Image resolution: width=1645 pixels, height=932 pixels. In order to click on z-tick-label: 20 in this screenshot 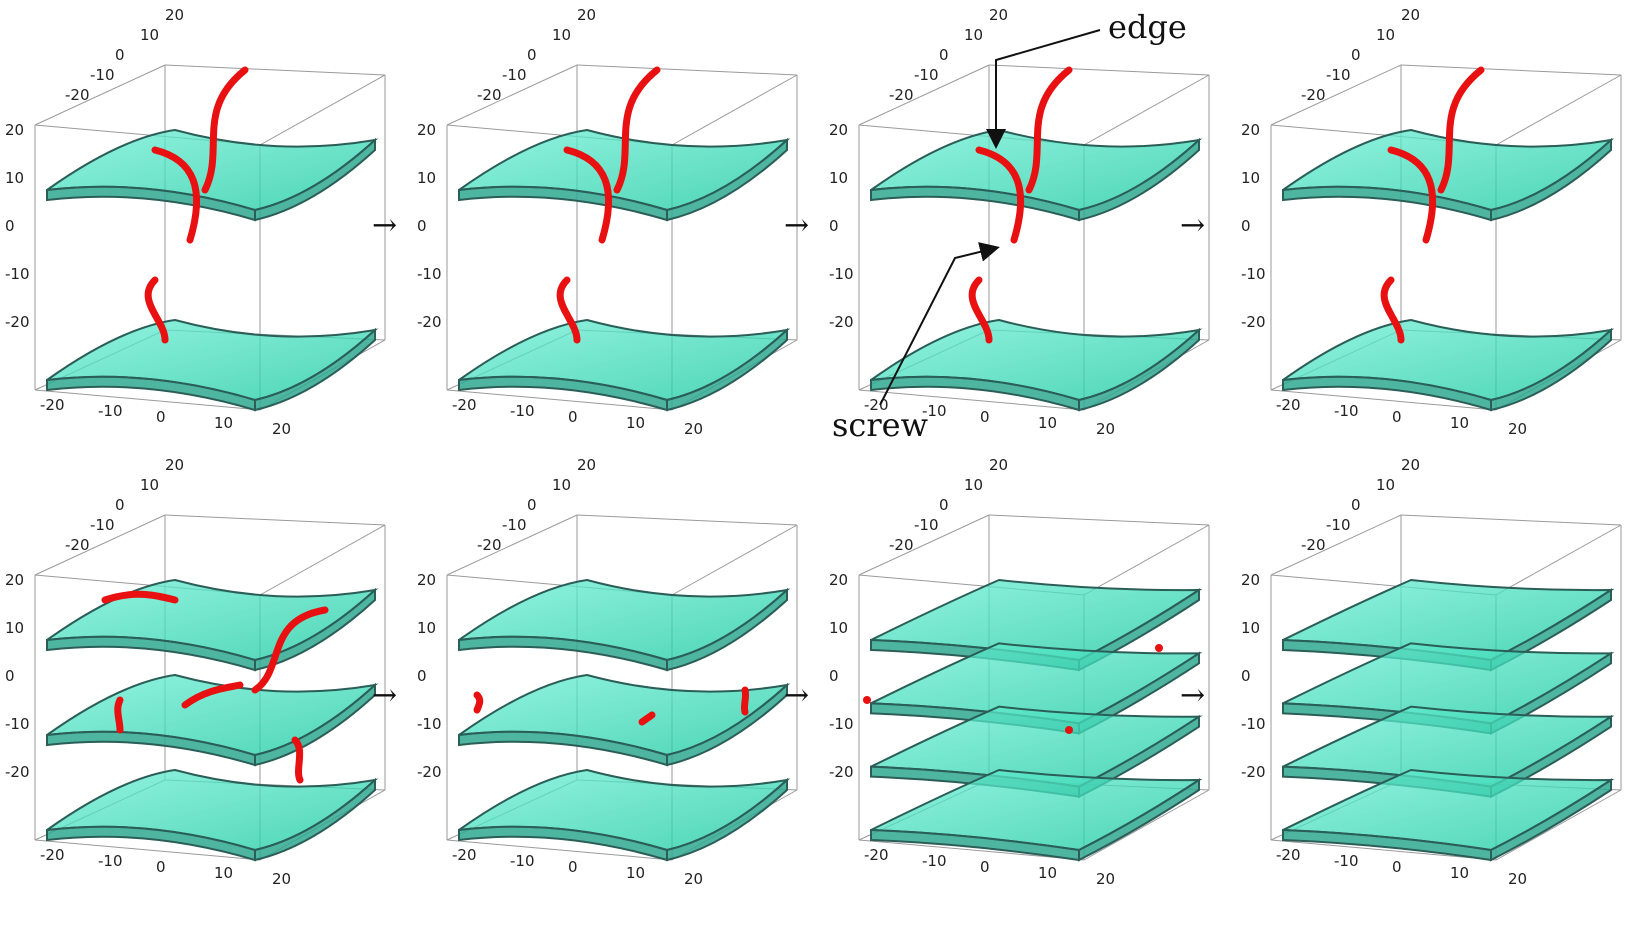, I will do `click(1250, 580)`.